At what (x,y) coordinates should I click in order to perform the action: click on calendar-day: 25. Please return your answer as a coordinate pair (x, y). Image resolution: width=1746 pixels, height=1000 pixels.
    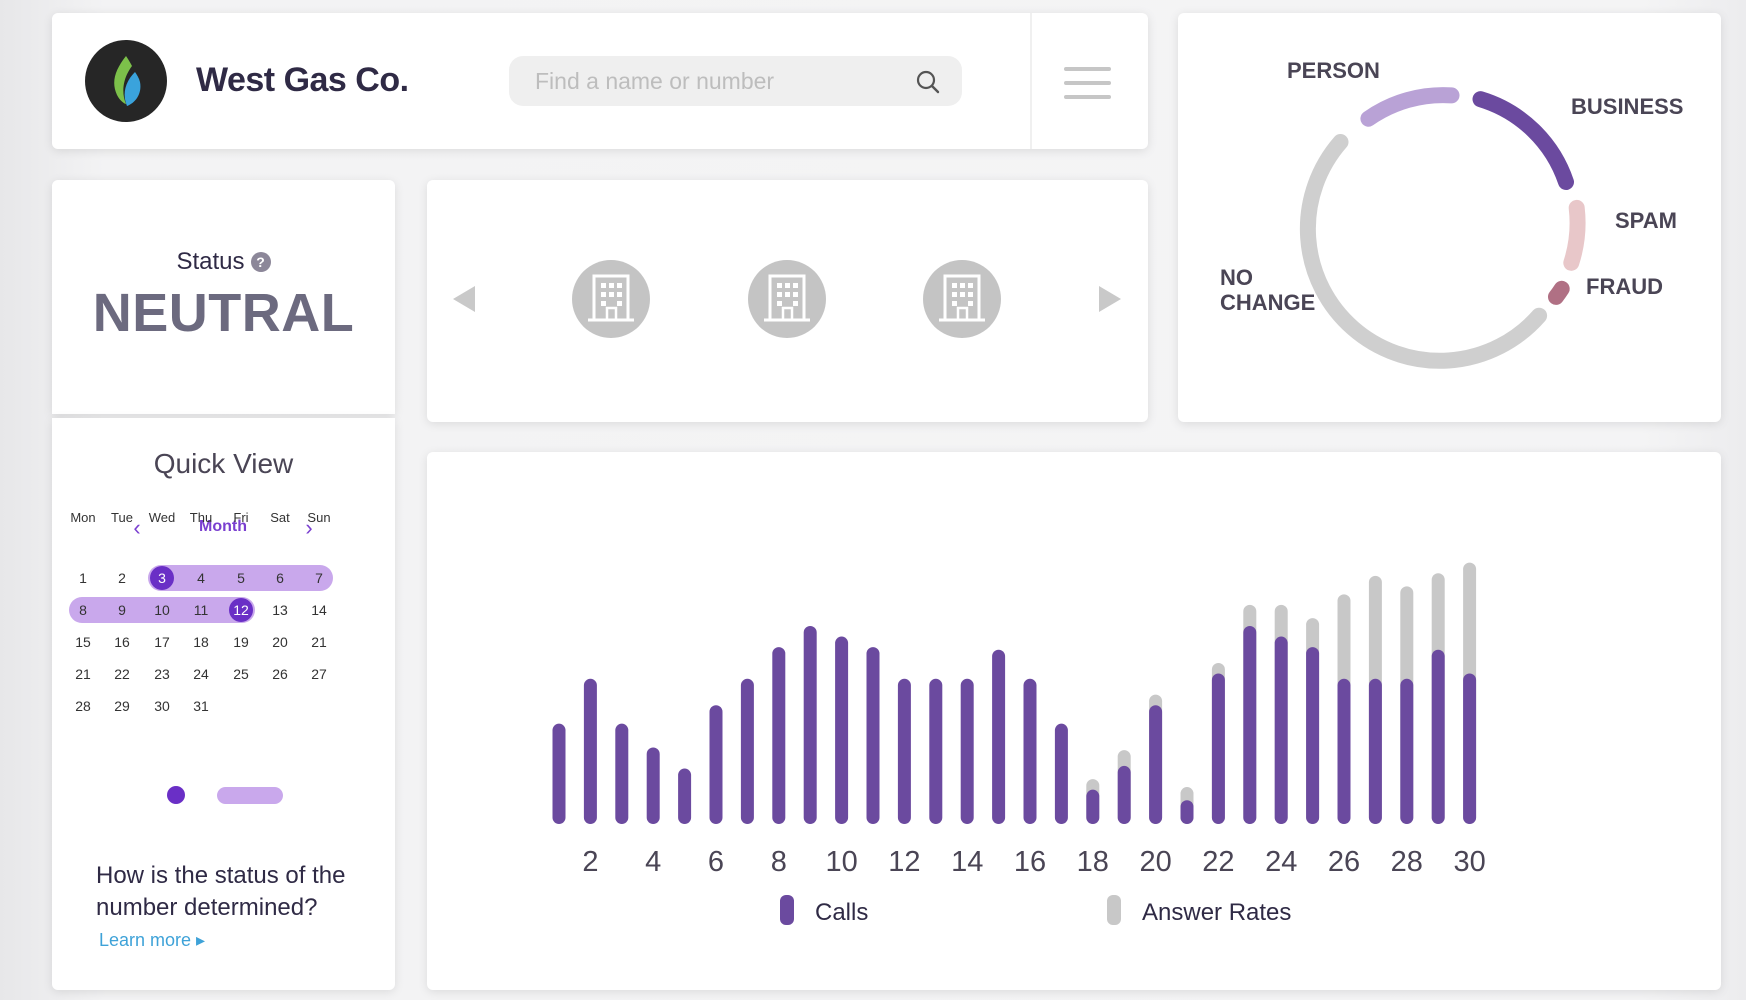
    Looking at the image, I should click on (241, 674).